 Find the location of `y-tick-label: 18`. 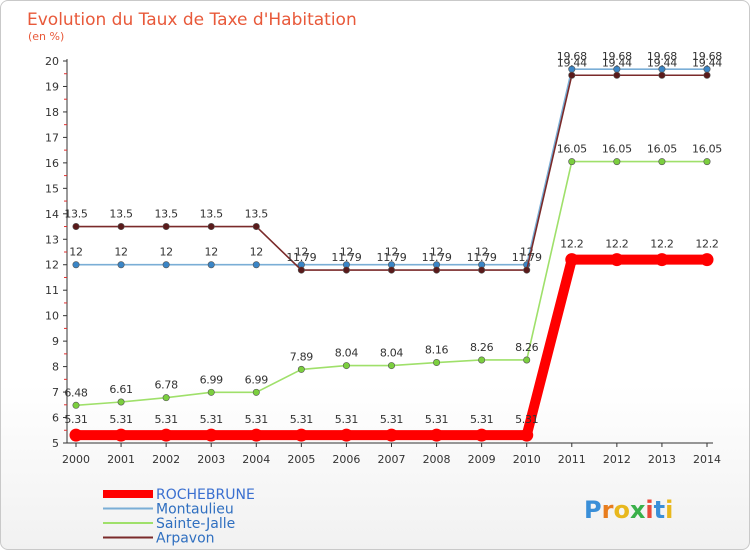

y-tick-label: 18 is located at coordinates (52, 112).